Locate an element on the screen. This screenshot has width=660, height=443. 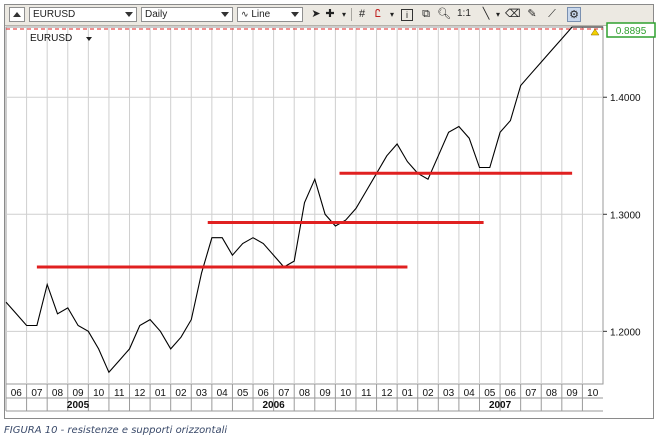
year-label: 2007 is located at coordinates (500, 405).